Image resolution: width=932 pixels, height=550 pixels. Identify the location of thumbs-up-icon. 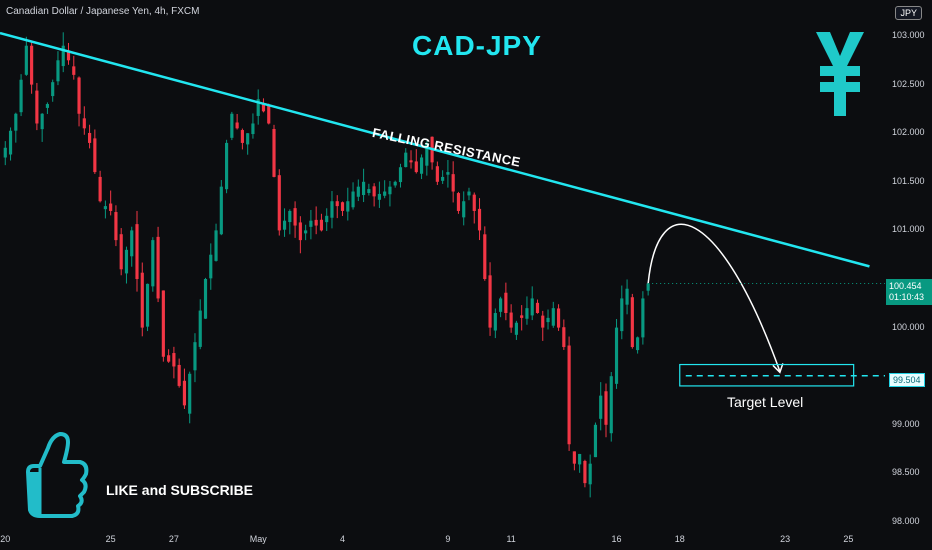
(57, 475).